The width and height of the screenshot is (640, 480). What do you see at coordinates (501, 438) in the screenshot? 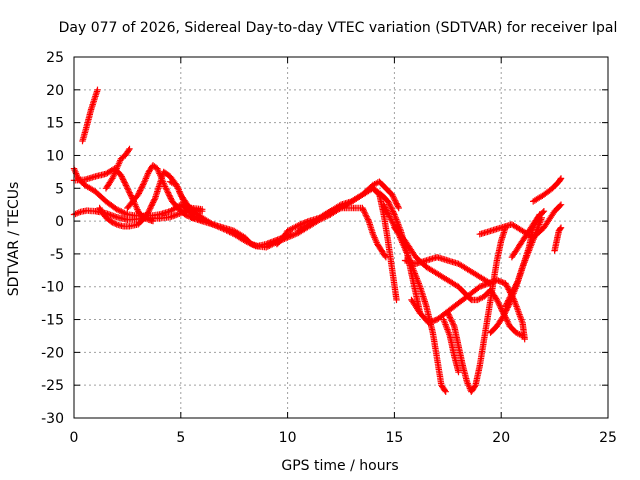
I see `x-tick-label: 20` at bounding box center [501, 438].